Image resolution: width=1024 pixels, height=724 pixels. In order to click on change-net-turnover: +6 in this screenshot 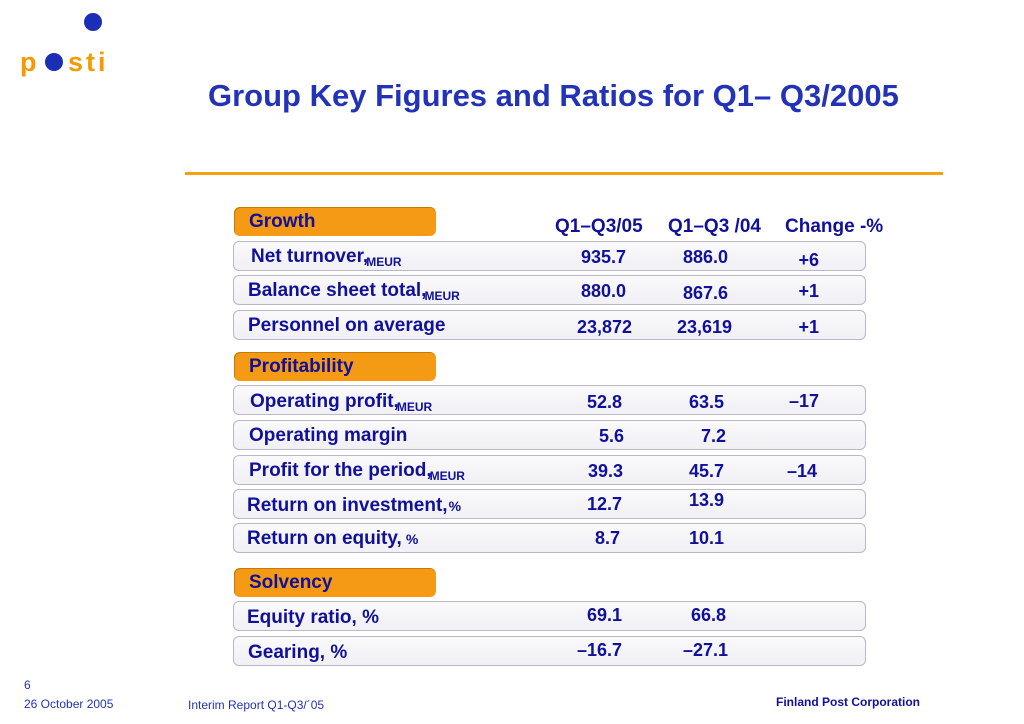, I will do `click(808, 260)`.